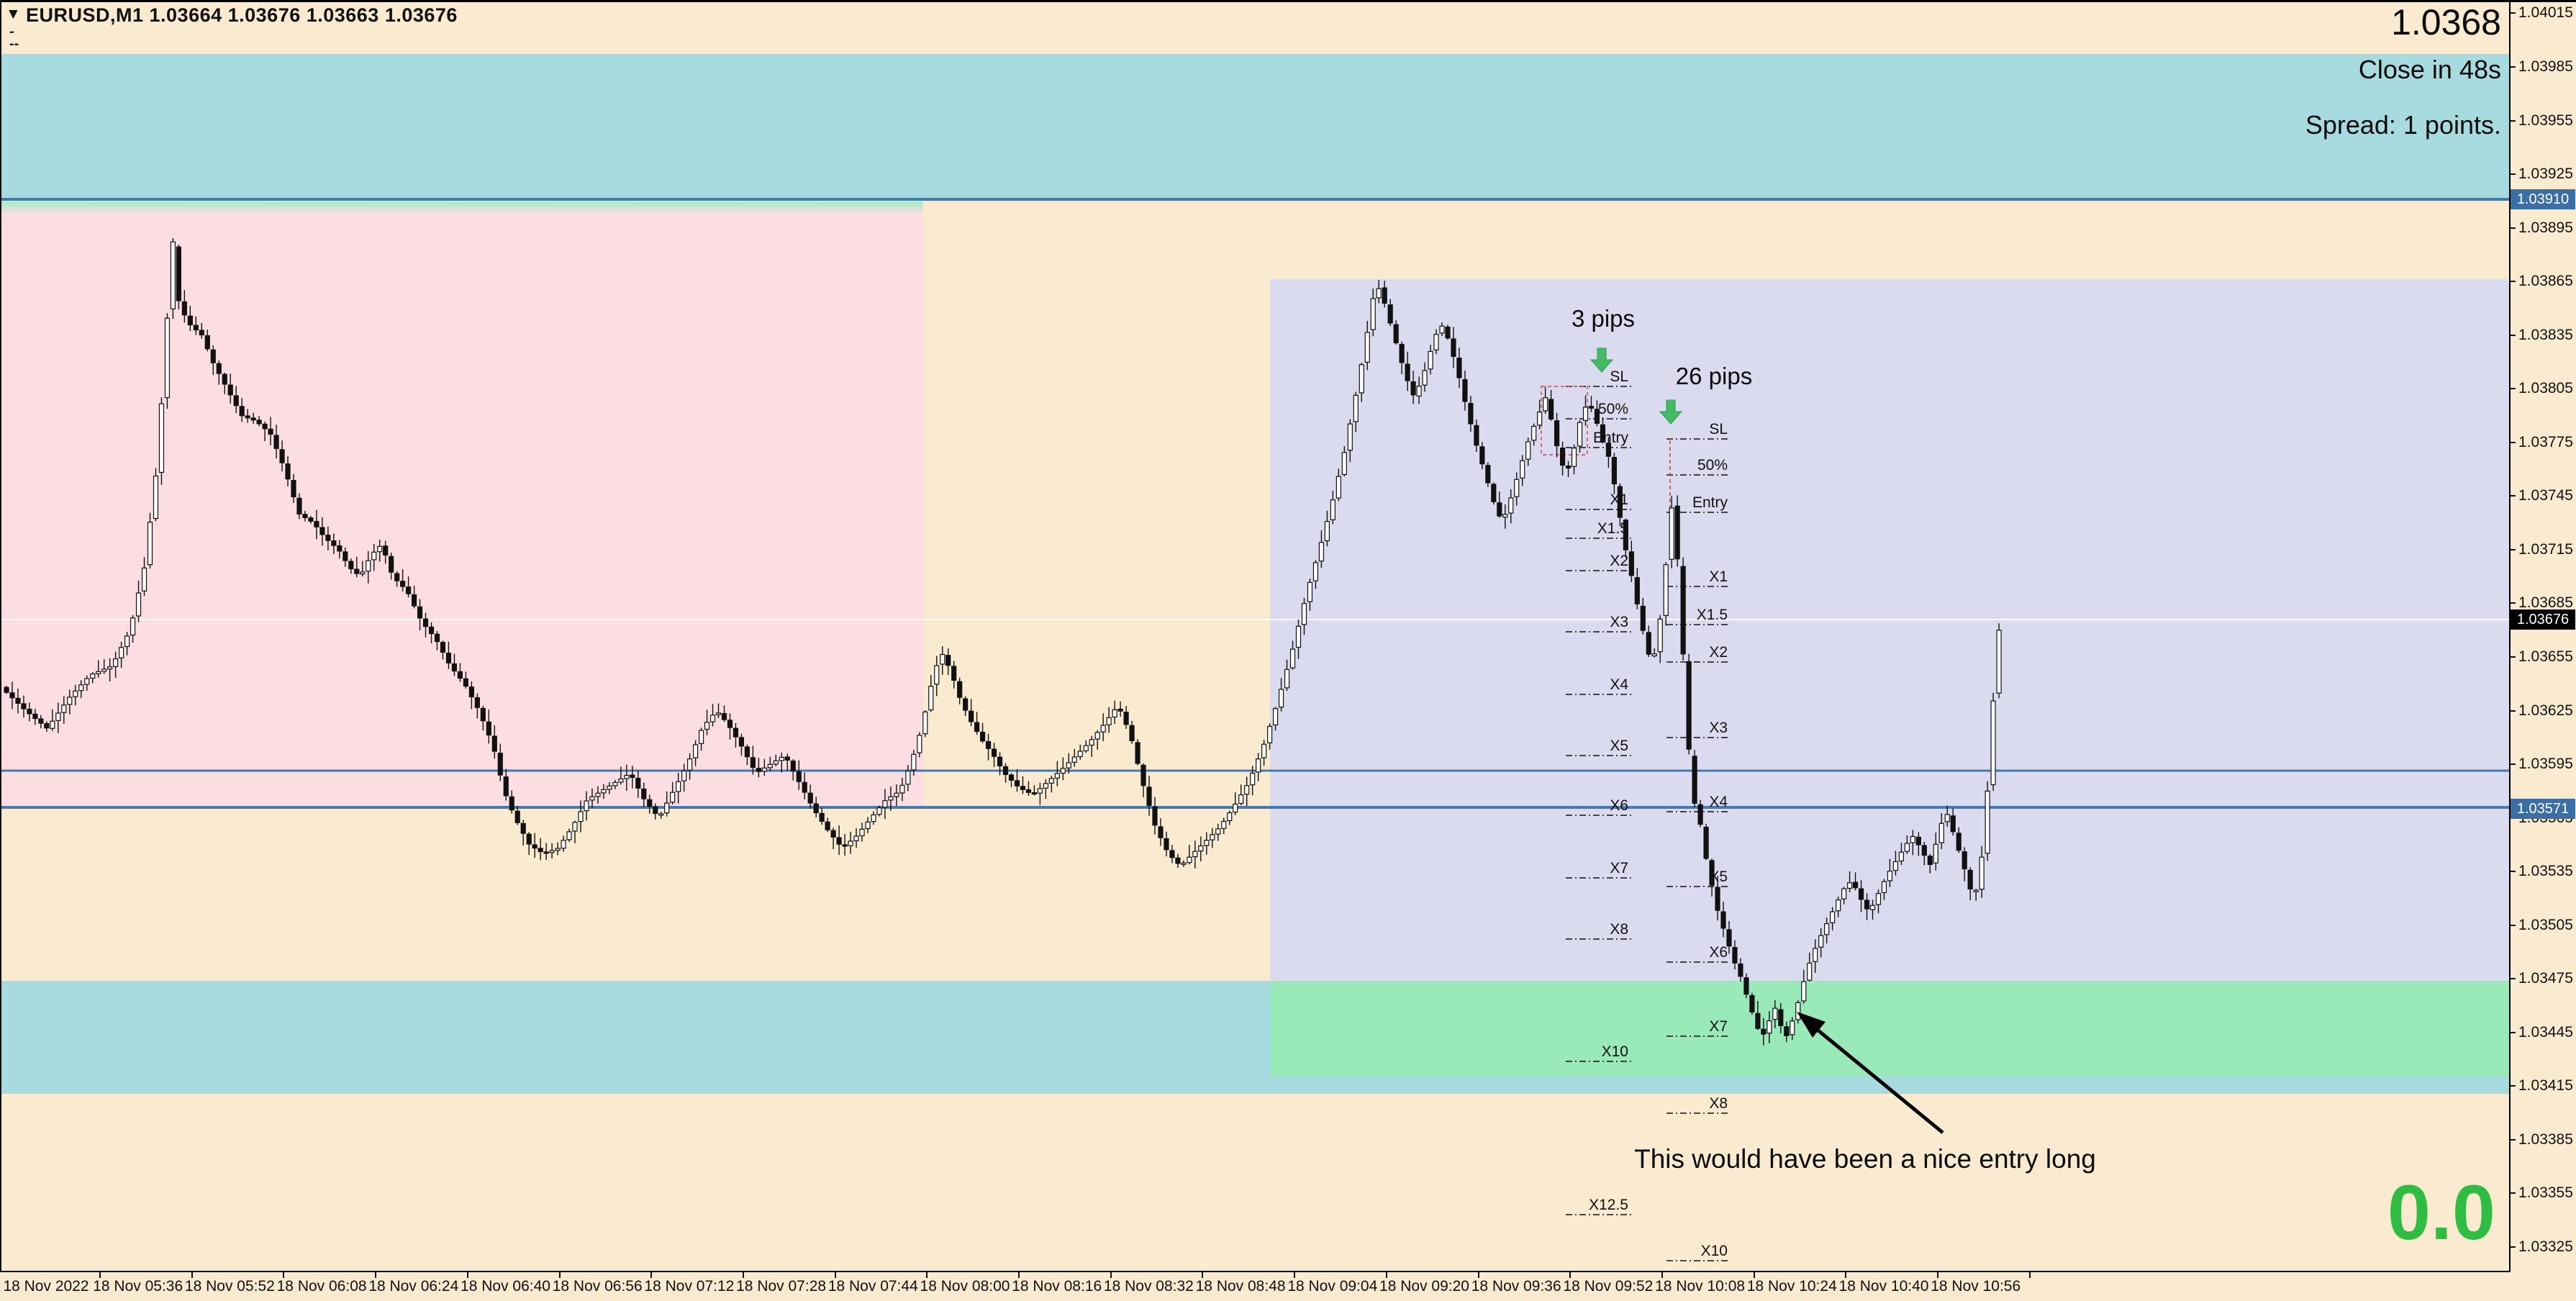 Image resolution: width=2576 pixels, height=1301 pixels. I want to click on annotation-text: This would have been a nice entry long, so click(1865, 1159).